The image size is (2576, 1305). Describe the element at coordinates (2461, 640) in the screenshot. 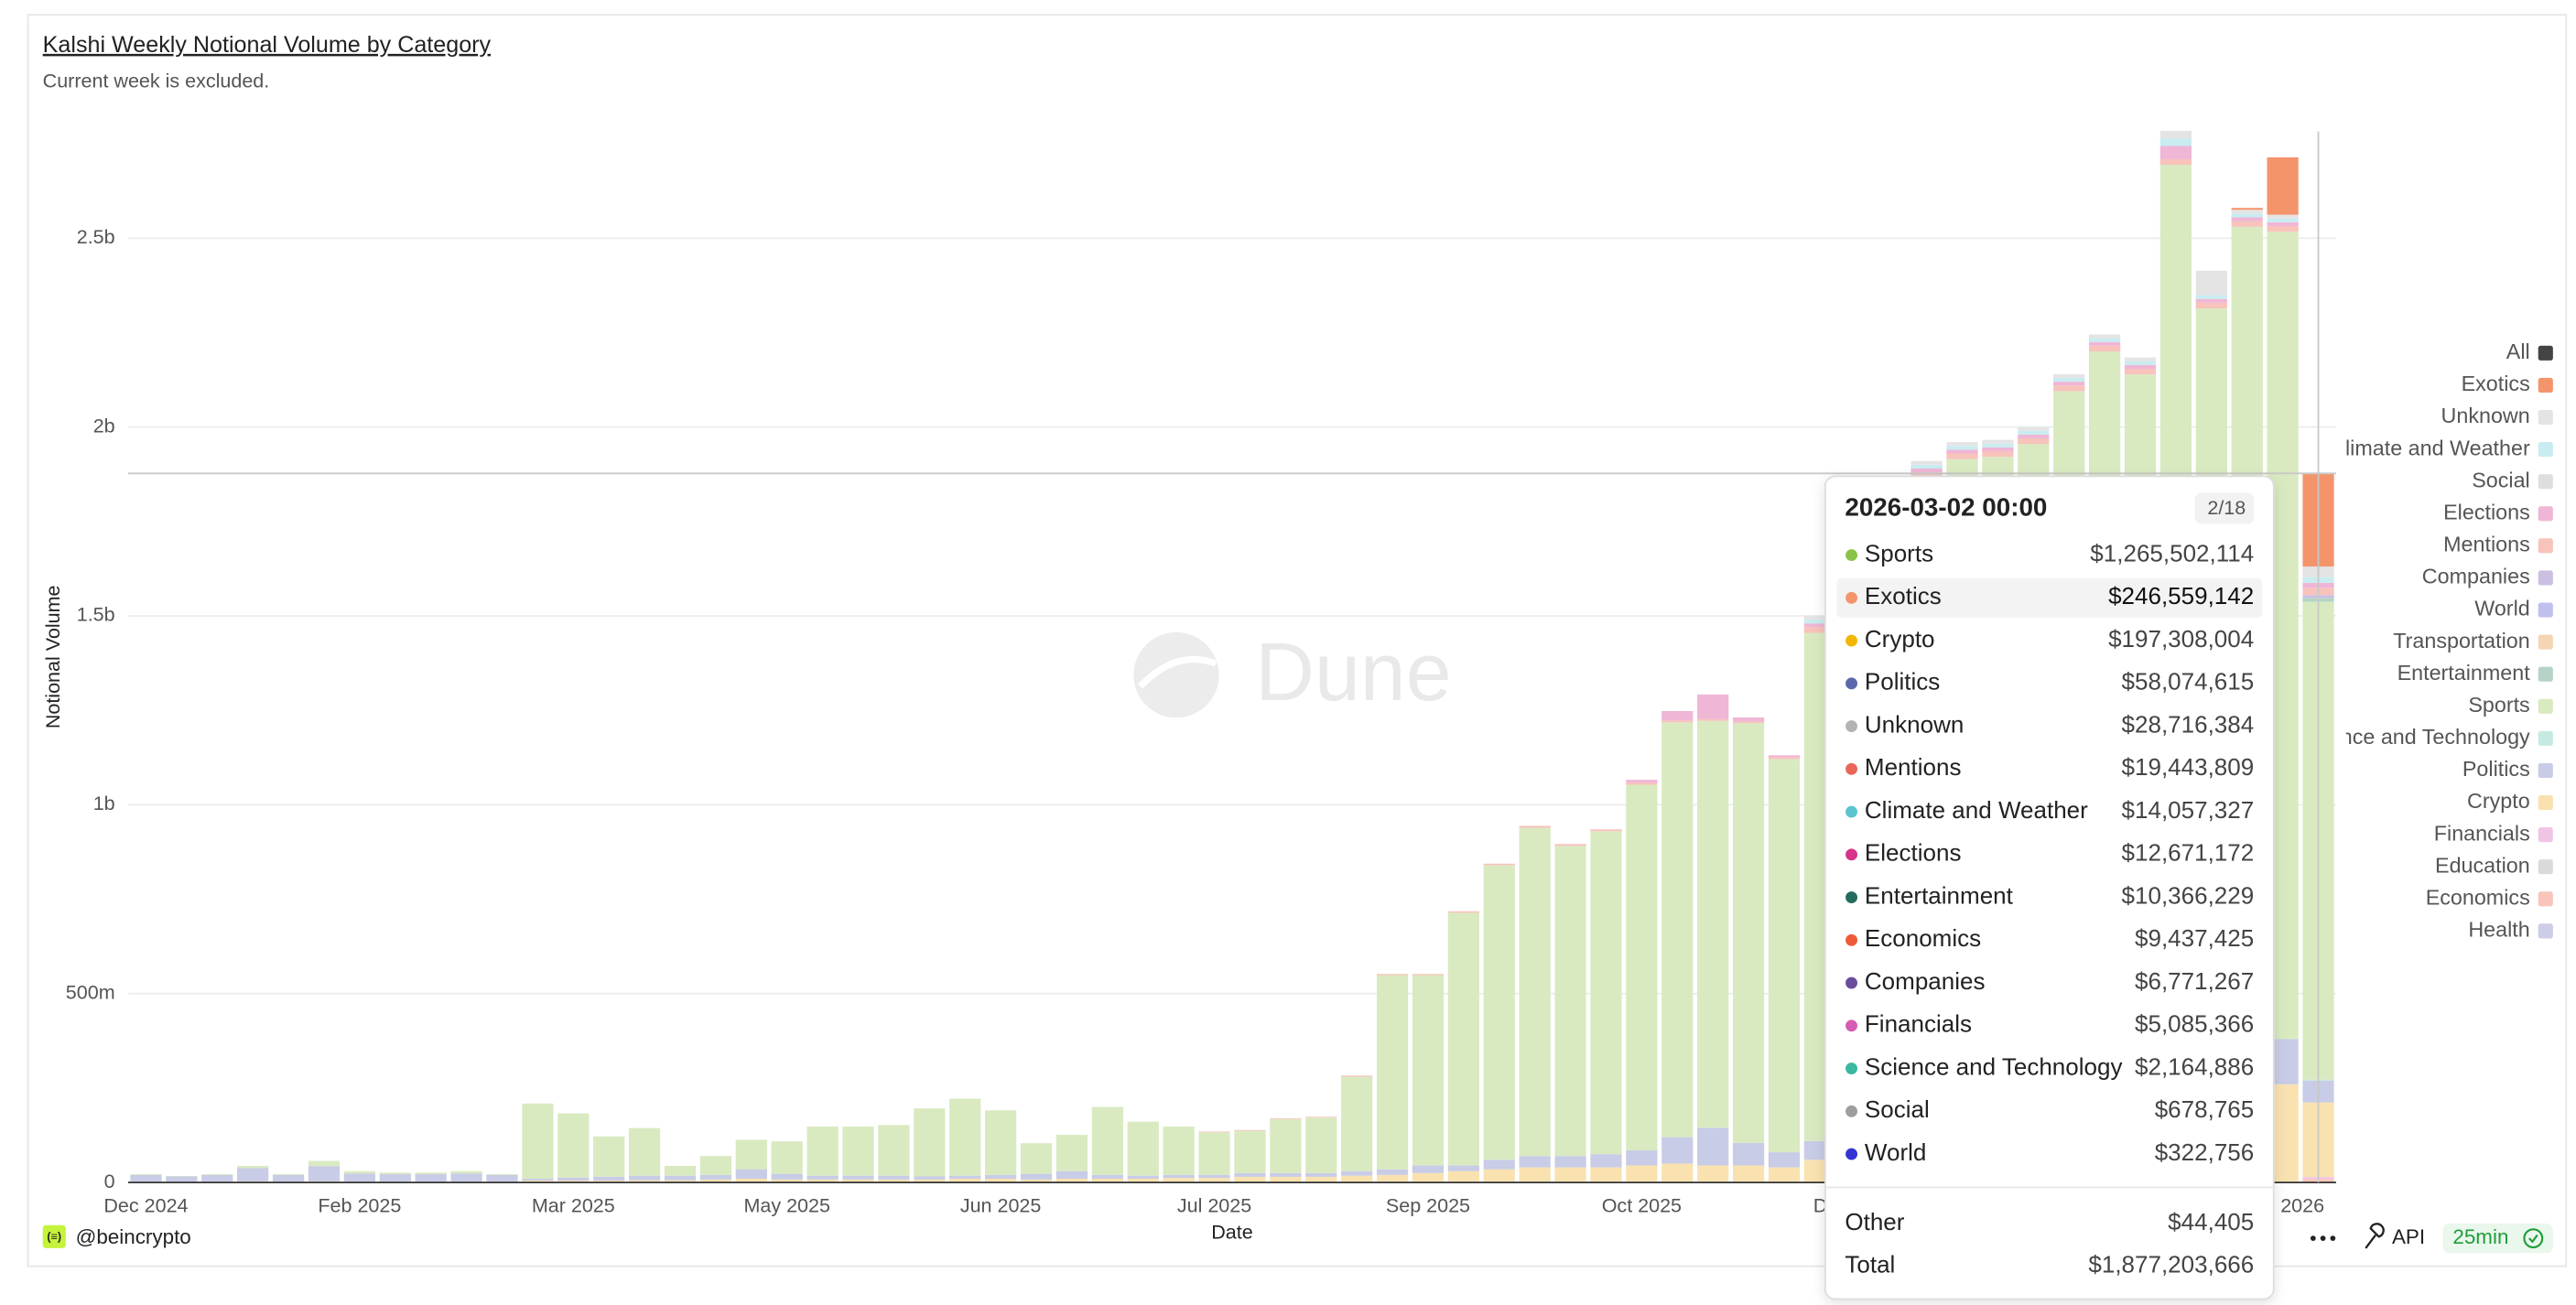

I see `legend-label: Transportation` at that location.